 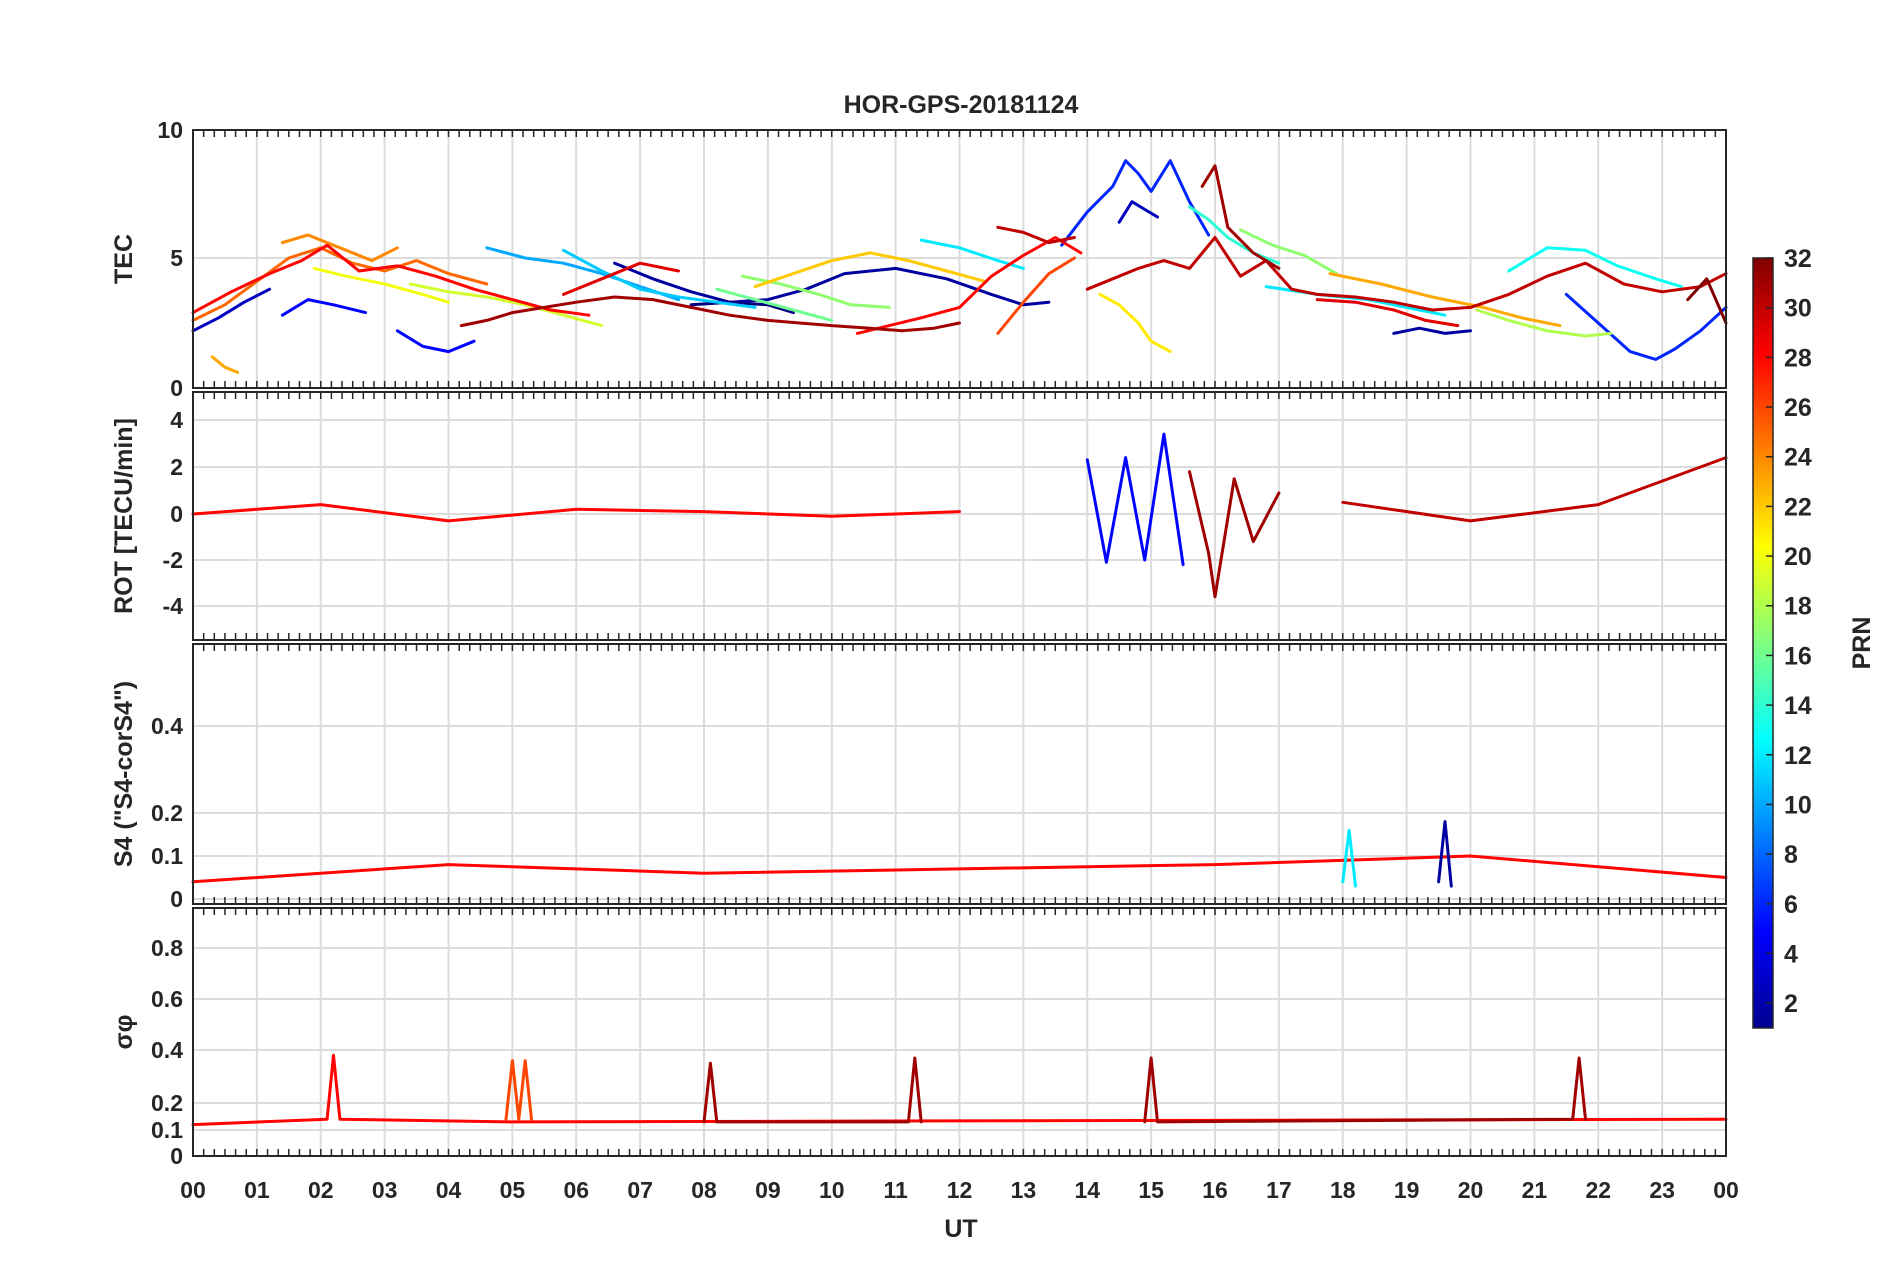 What do you see at coordinates (385, 1190) in the screenshot?
I see `x-tick-label: 03` at bounding box center [385, 1190].